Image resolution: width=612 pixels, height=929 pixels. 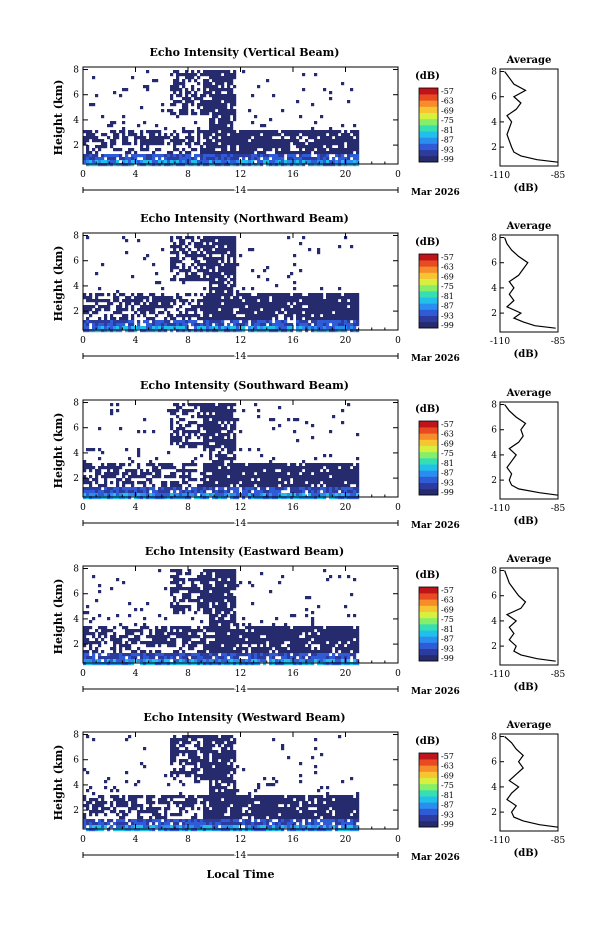 I want to click on colorbar-tick-label: -63, so click(x=447, y=267).